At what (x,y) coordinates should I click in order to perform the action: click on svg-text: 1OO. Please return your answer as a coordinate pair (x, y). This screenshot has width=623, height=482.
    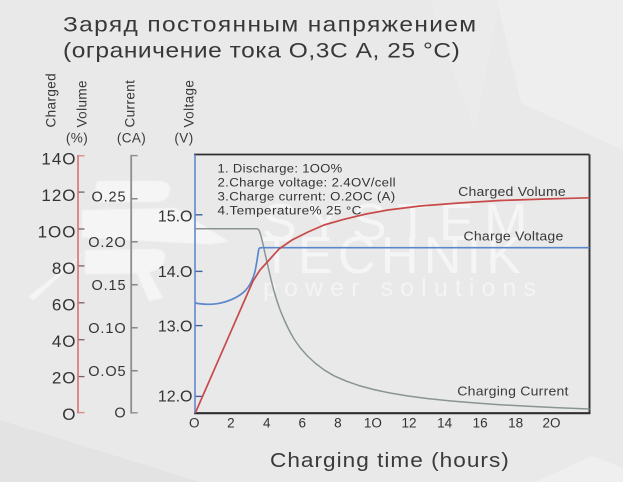
    Looking at the image, I should click on (57, 231).